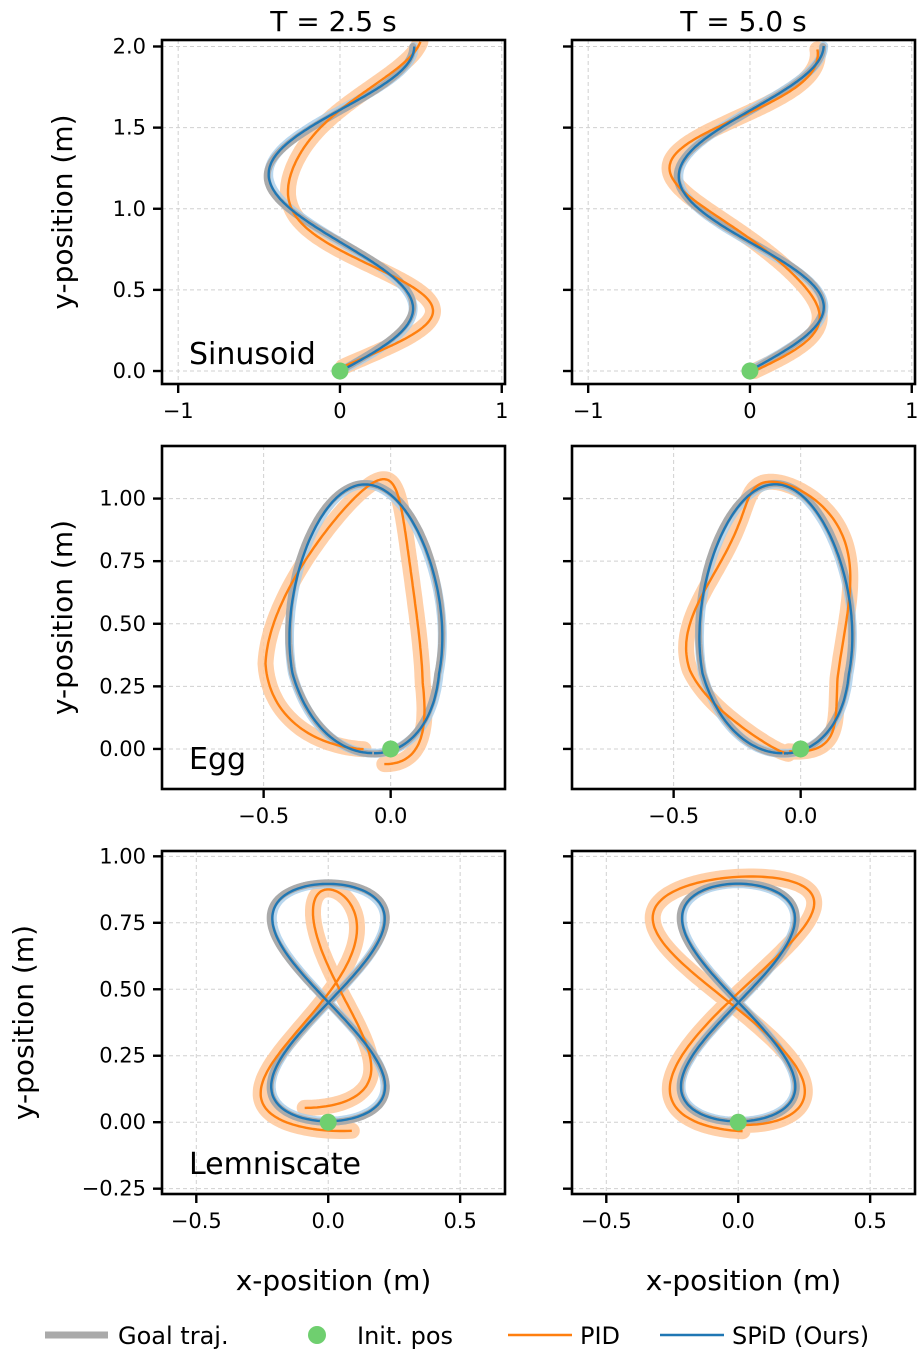 The height and width of the screenshot is (1357, 924). What do you see at coordinates (129, 128) in the screenshot?
I see `y-tick-label: 1.5` at bounding box center [129, 128].